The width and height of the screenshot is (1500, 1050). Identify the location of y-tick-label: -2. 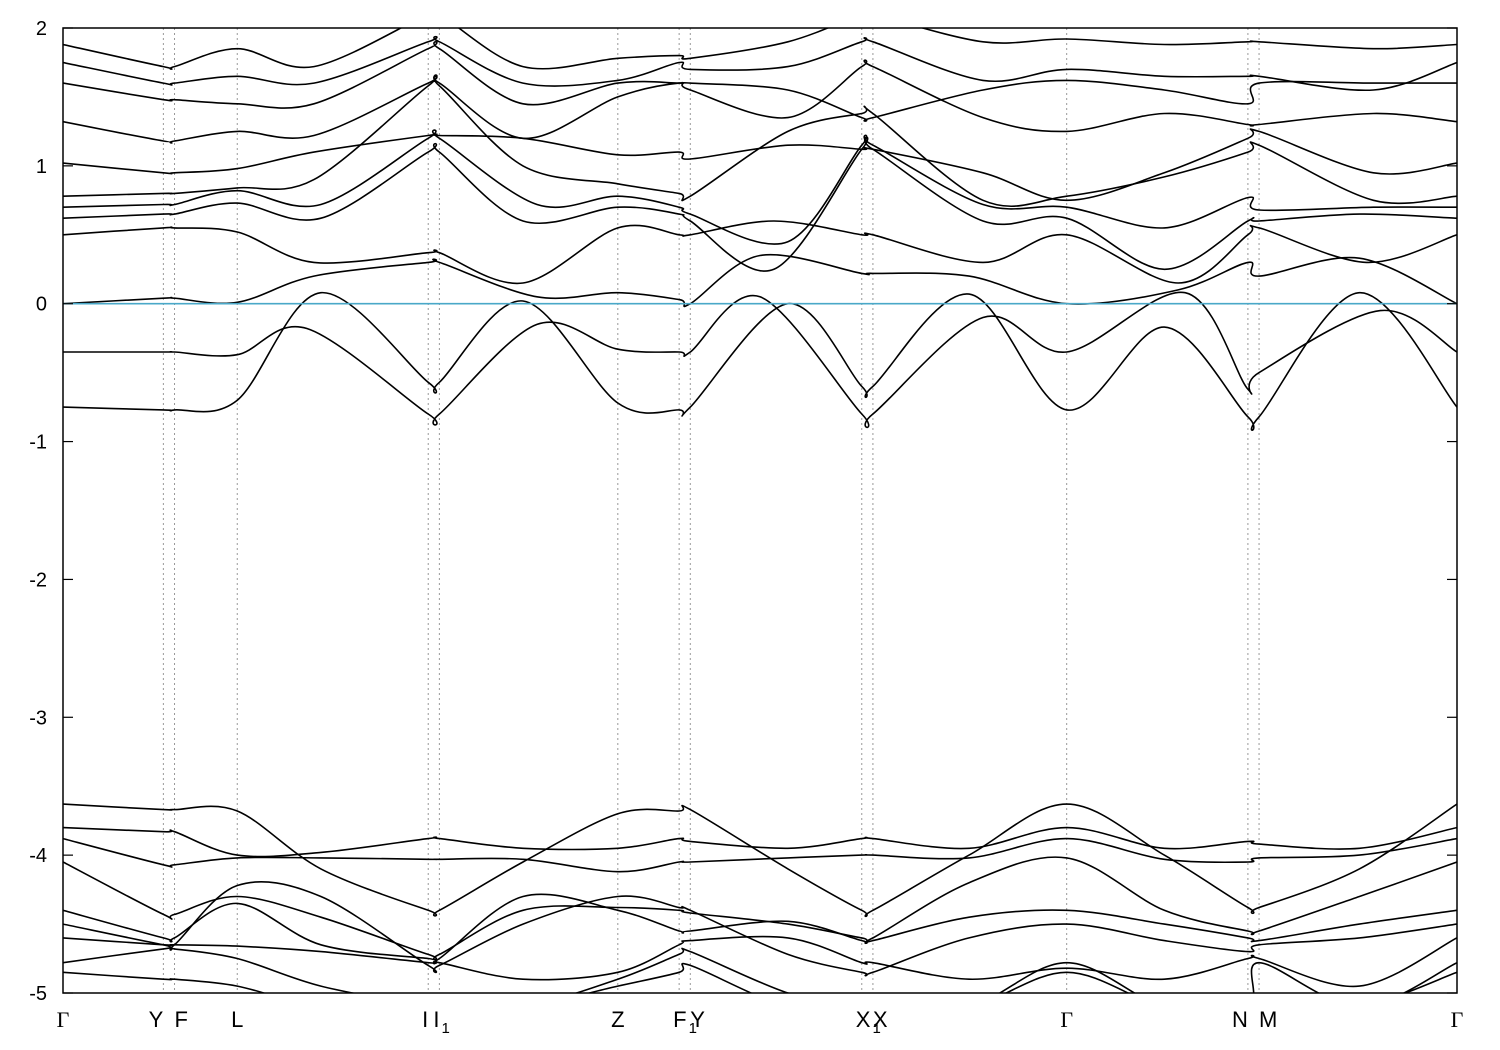
(38, 580).